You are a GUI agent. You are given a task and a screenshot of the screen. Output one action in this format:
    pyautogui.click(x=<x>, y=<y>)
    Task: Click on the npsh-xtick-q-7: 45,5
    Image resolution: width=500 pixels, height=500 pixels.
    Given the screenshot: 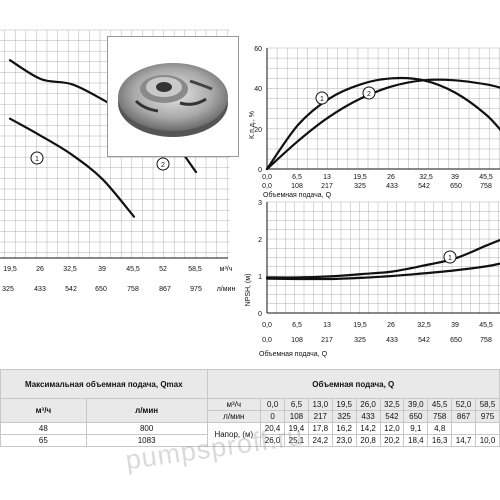 What is the action you would take?
    pyautogui.click(x=486, y=325)
    